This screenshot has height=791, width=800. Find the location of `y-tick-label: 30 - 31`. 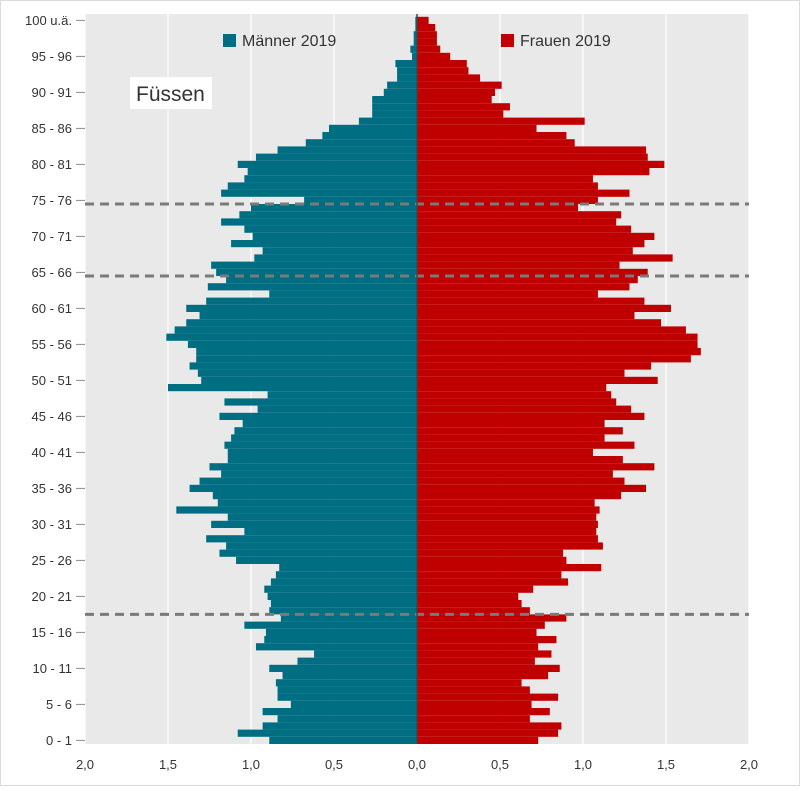

y-tick-label: 30 - 31 is located at coordinates (52, 524).